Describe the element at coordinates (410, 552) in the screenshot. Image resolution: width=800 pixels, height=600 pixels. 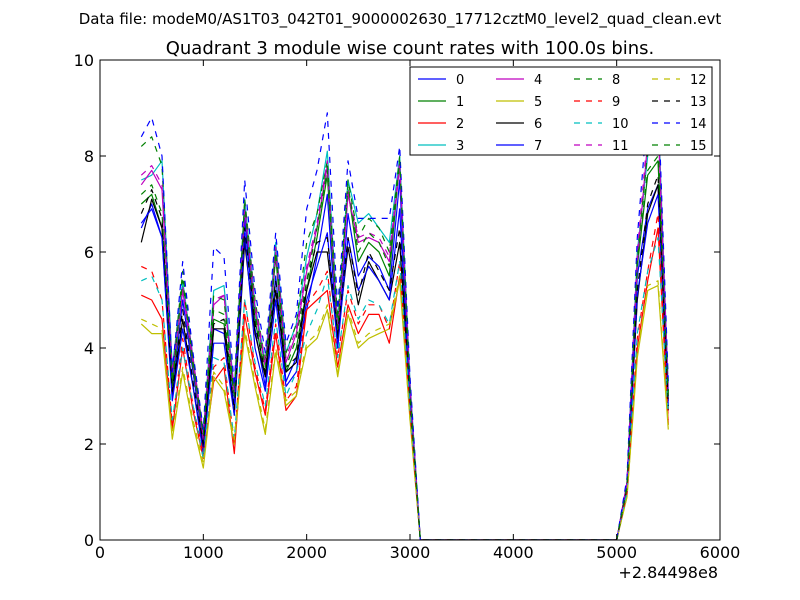
I see `x-tick-label: 3000` at that location.